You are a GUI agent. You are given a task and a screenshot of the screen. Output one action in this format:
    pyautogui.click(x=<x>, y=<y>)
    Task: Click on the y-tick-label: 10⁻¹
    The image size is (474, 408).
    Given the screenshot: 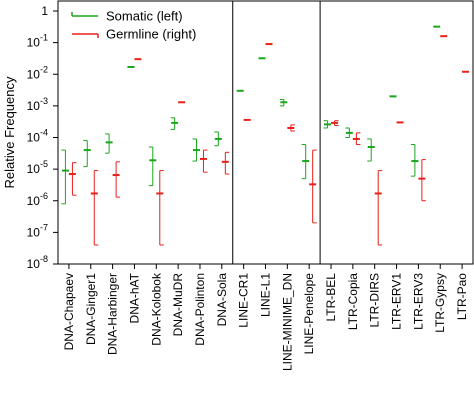 What is the action you would take?
    pyautogui.click(x=37, y=41)
    